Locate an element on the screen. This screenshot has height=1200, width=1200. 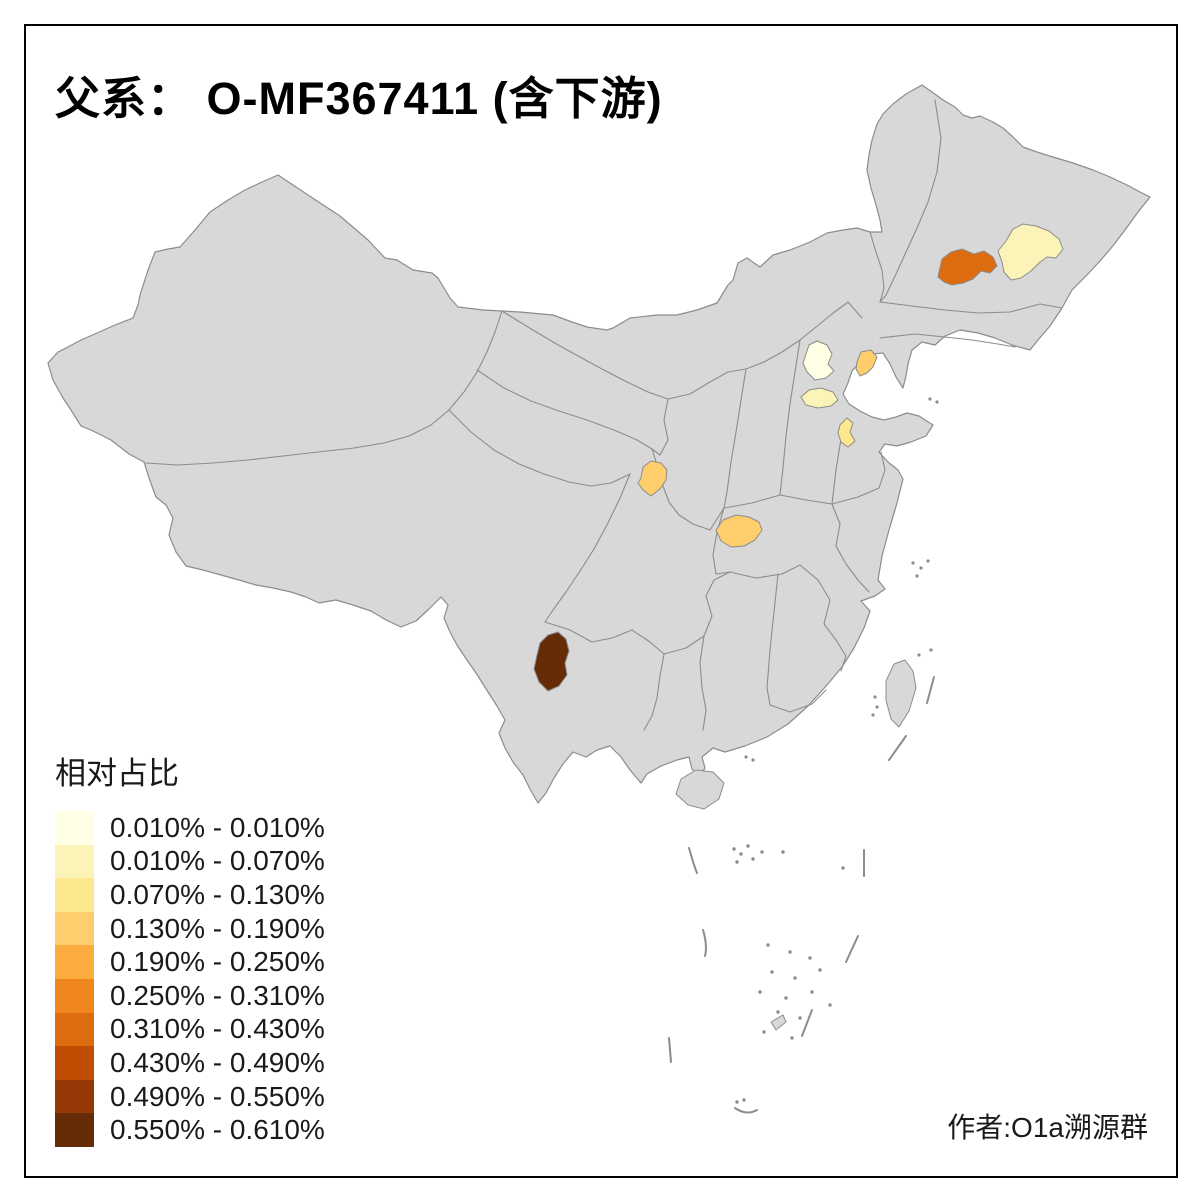
legend-item: 0.490% - 0.550% is located at coordinates (190, 1096).